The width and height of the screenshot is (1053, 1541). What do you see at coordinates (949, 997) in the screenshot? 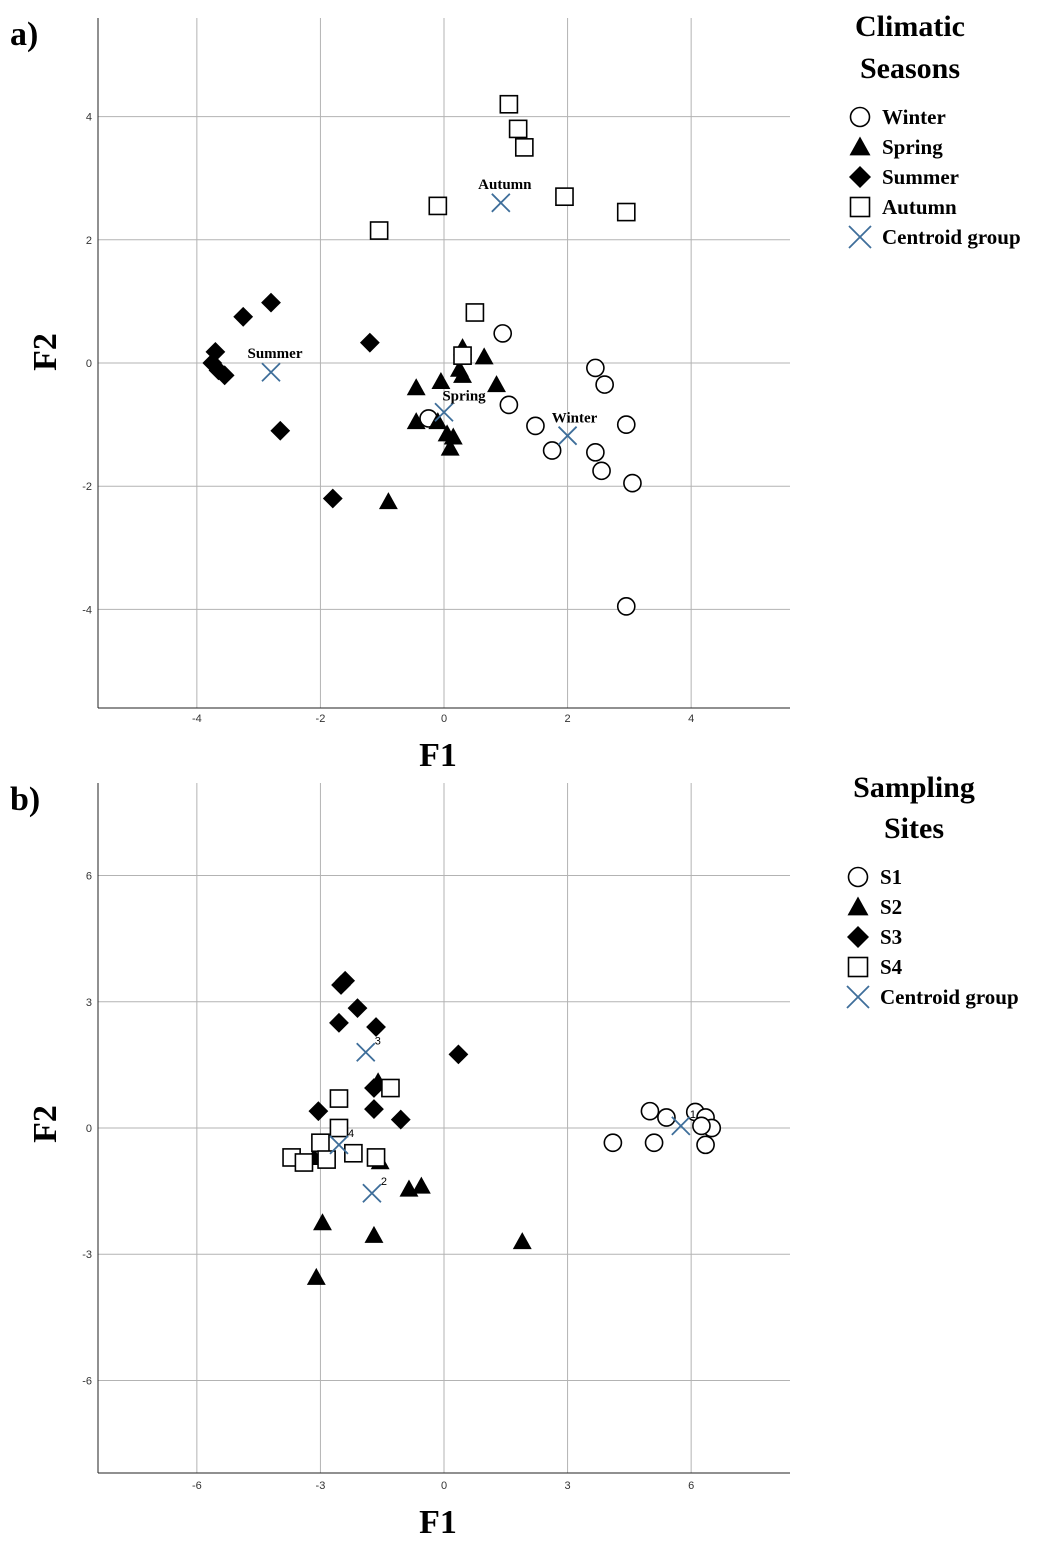
I see `legend-label: Centroid group` at bounding box center [949, 997].